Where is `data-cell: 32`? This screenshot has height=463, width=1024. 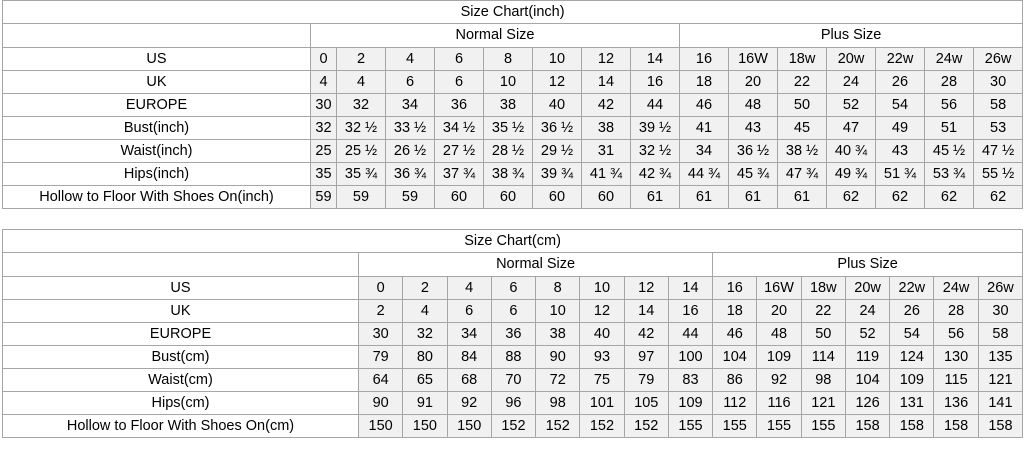
data-cell: 32 is located at coordinates (425, 334).